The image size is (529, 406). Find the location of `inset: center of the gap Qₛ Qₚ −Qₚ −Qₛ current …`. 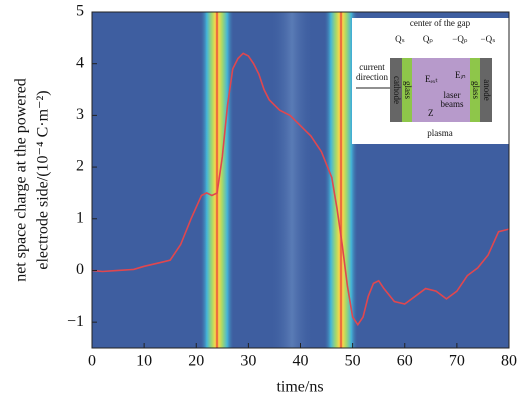

inset: center of the gap Qₛ Qₚ −Qₚ −Qₛ current … is located at coordinates (433, 81).